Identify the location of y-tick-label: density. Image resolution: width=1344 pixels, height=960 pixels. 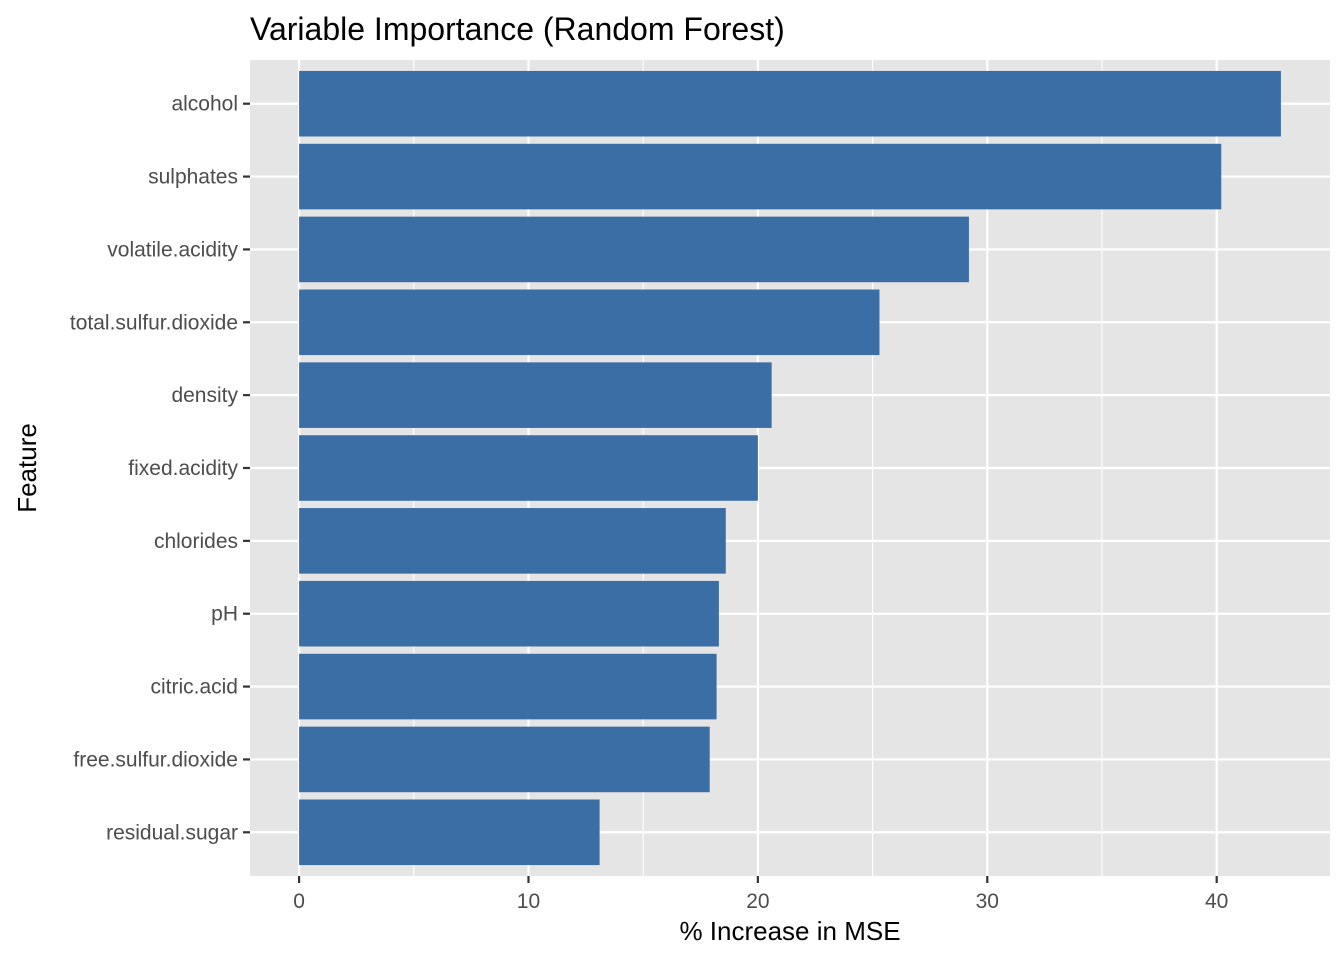
(204, 395).